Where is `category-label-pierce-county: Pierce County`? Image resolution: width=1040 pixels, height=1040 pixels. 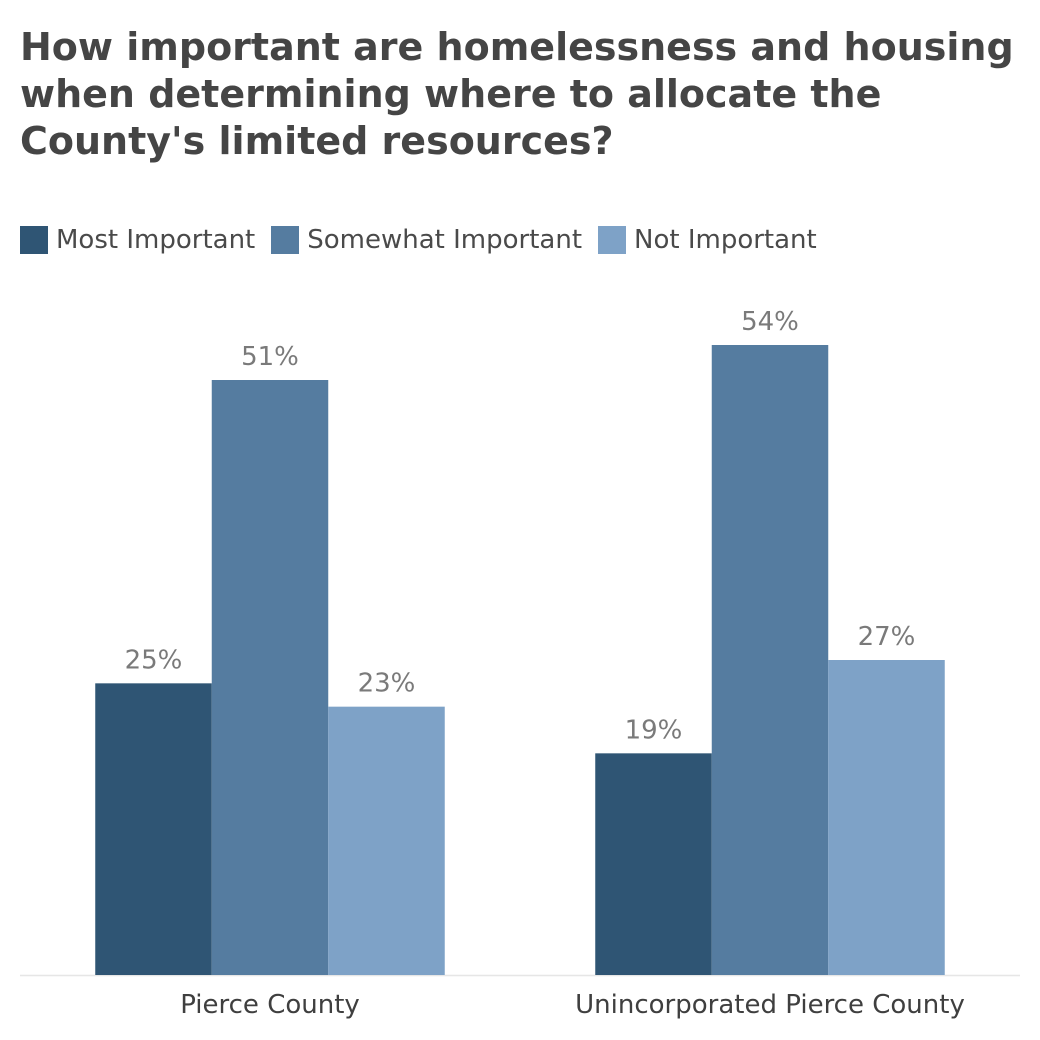
category-label-pierce-county: Pierce County is located at coordinates (270, 1005).